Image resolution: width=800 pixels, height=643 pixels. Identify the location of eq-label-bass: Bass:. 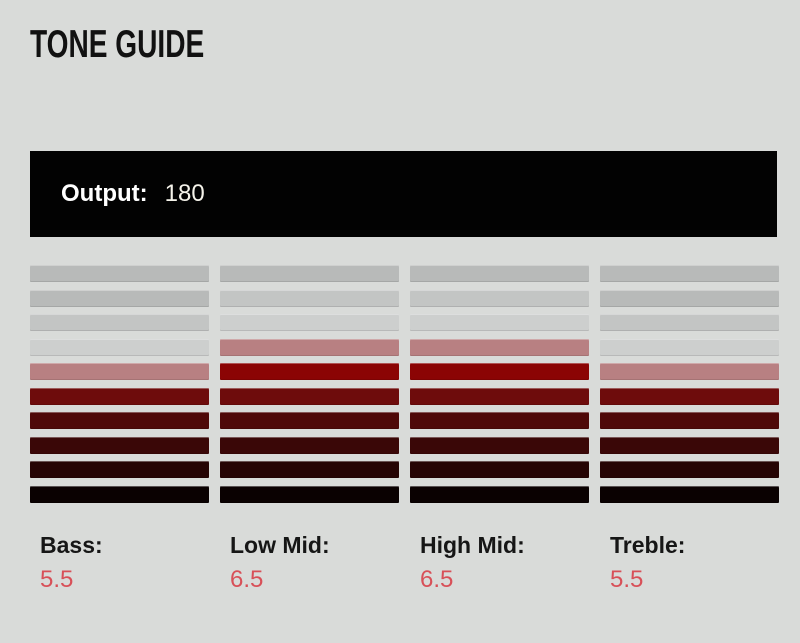
(71, 544).